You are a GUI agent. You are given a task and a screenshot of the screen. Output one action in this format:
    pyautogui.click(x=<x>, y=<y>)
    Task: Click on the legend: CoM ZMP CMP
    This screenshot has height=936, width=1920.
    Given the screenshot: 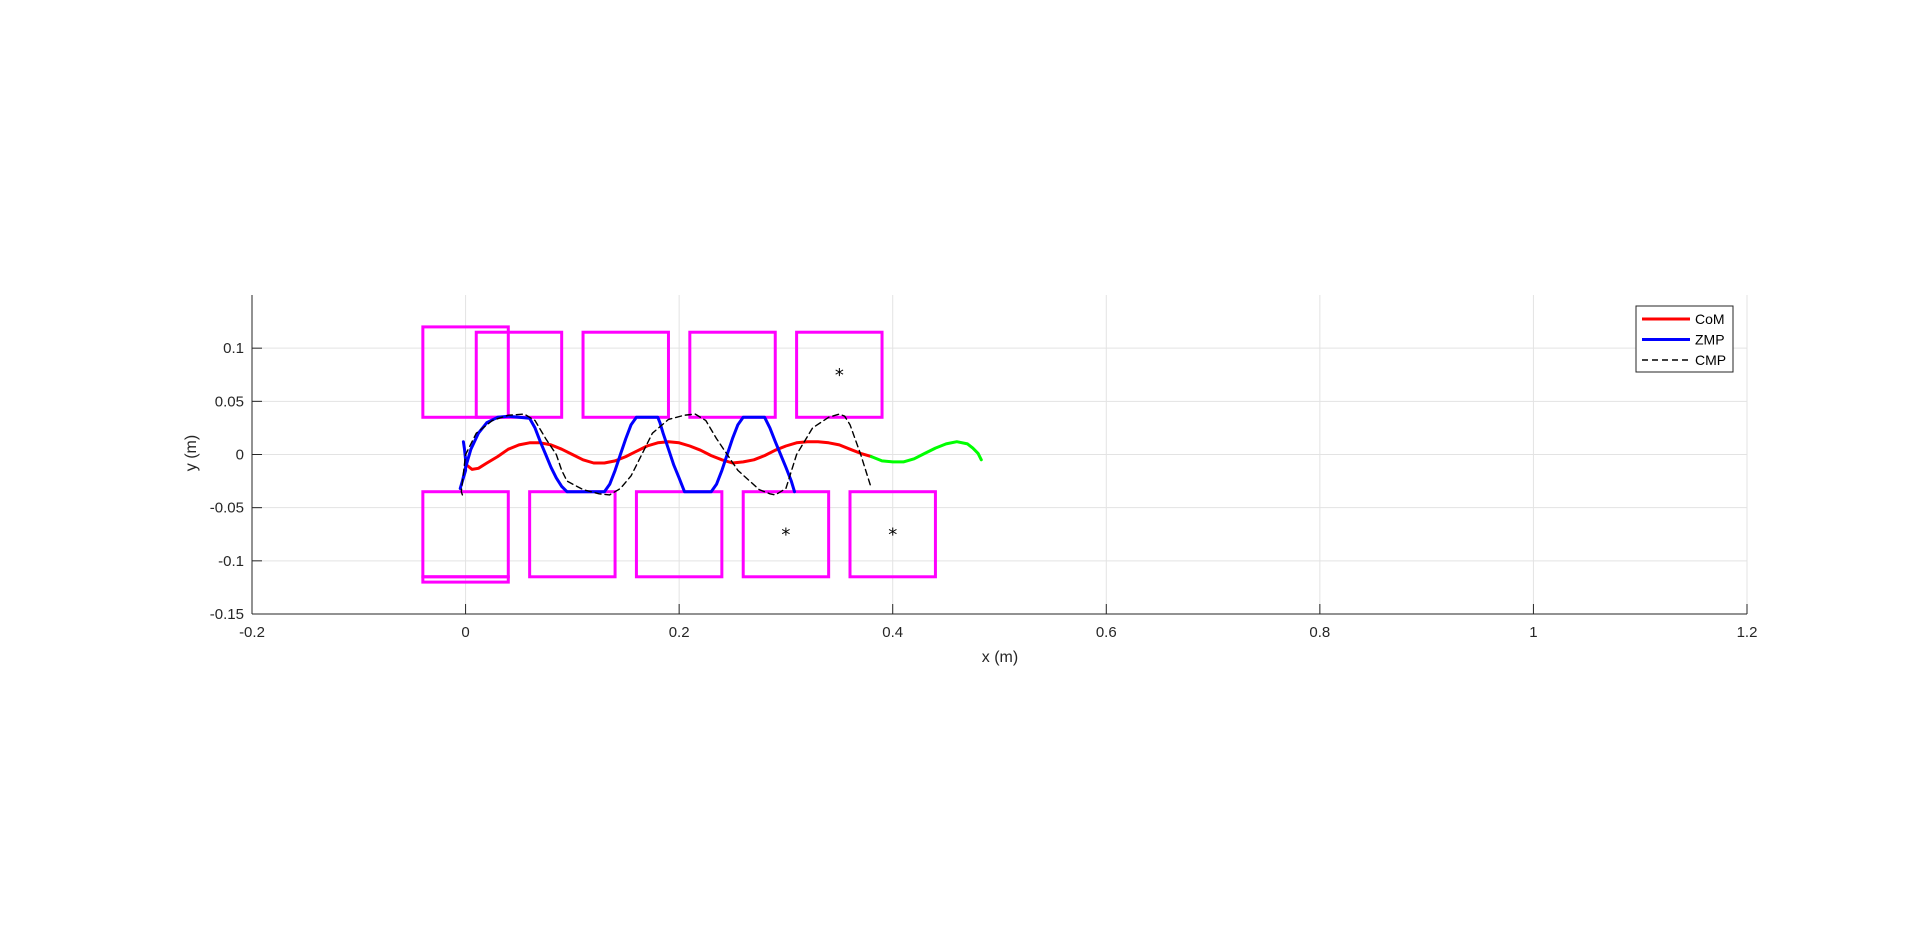 What is the action you would take?
    pyautogui.click(x=1684, y=339)
    